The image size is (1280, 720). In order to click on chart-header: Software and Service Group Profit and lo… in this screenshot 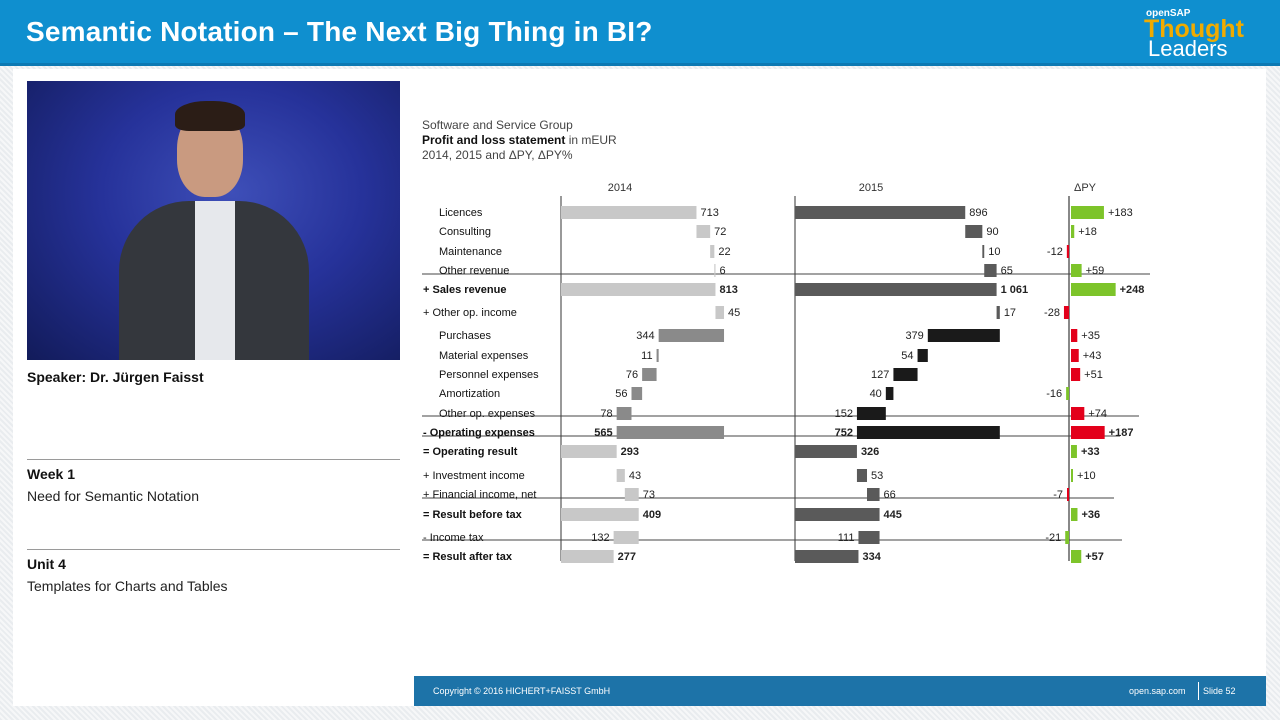, I will do `click(519, 140)`.